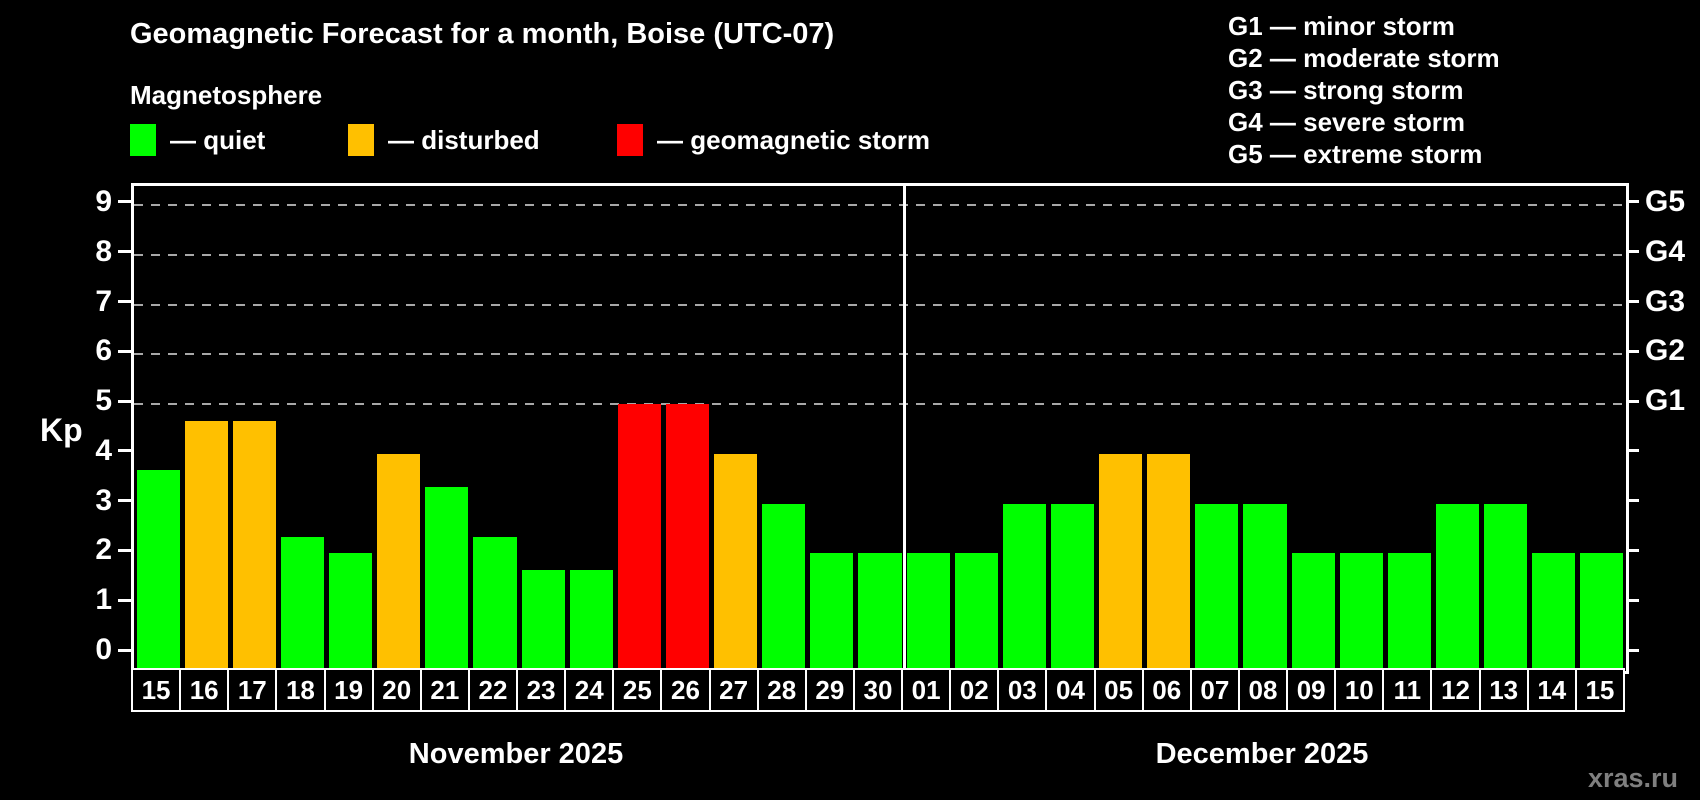  I want to click on day-label: 06, so click(1166, 690).